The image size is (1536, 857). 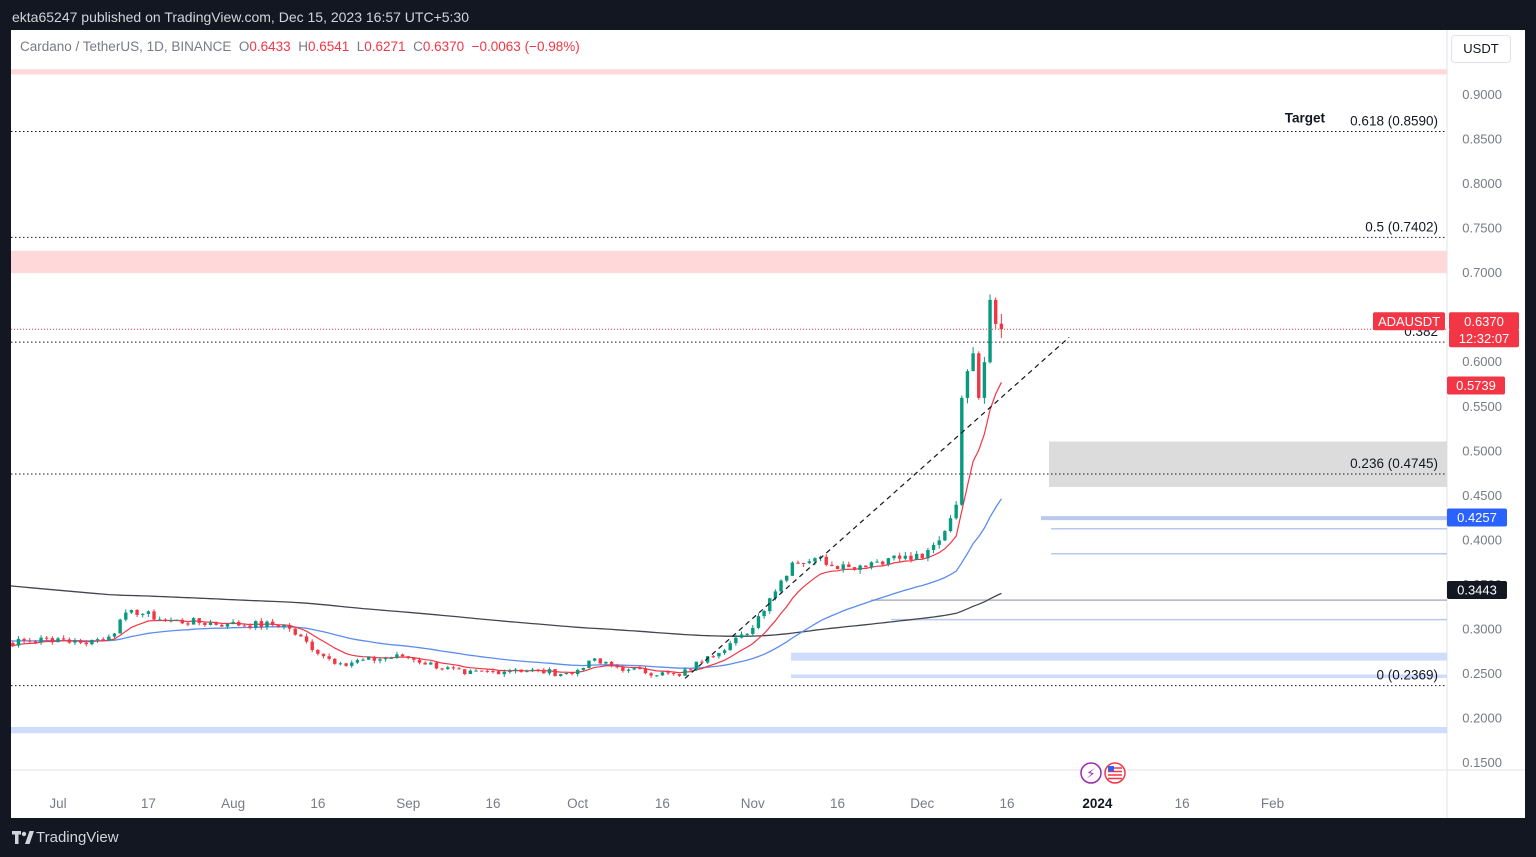 What do you see at coordinates (1481, 49) in the screenshot?
I see `currency-button: USDT` at bounding box center [1481, 49].